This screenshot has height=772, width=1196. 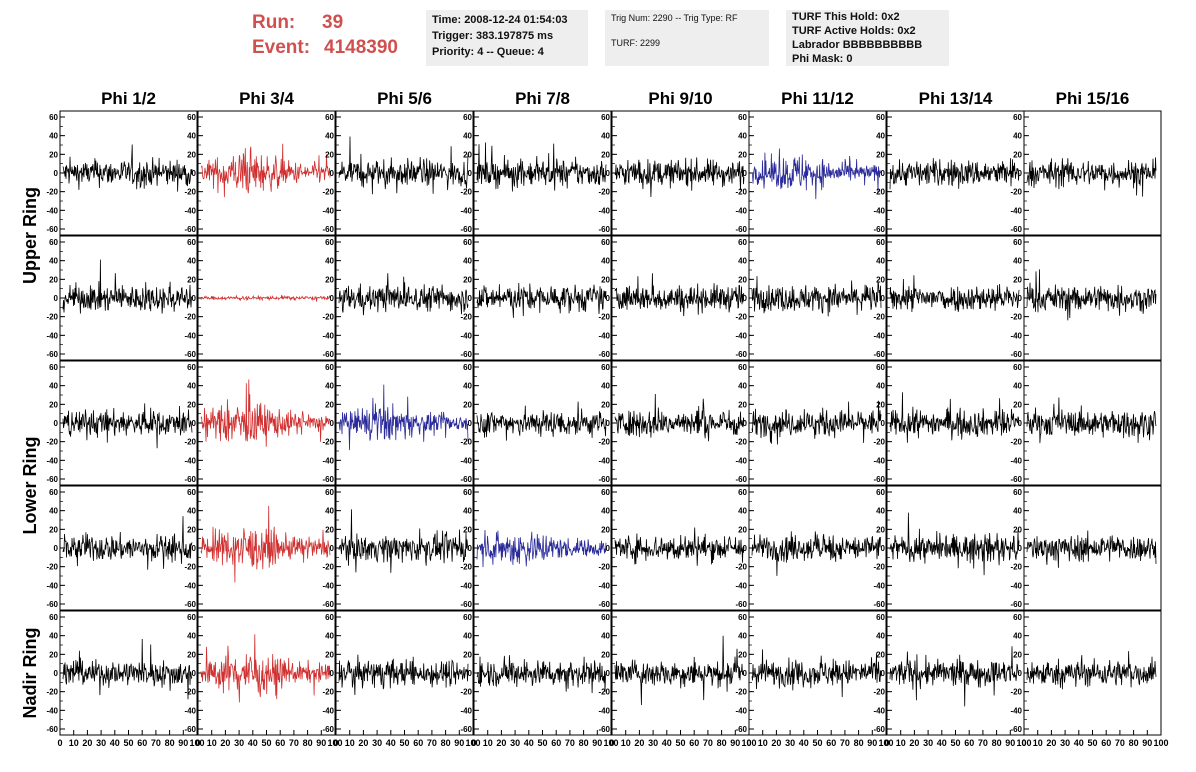 What do you see at coordinates (30, 235) in the screenshot?
I see `row-label-upper-ring: Upper Ring` at bounding box center [30, 235].